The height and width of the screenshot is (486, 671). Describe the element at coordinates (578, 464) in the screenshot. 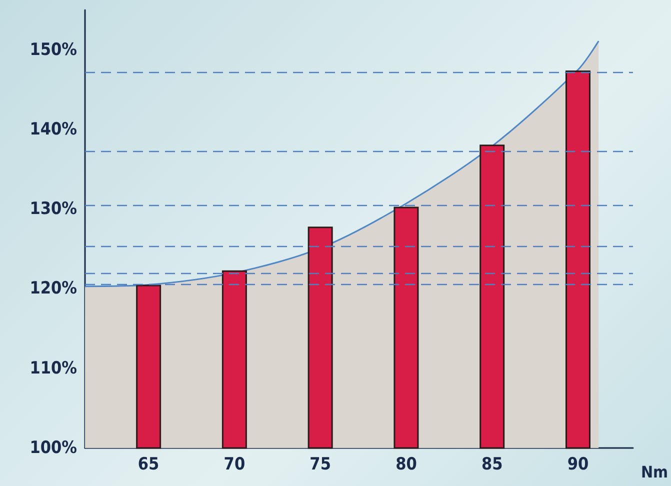

I see `x-tick-label: 90` at that location.